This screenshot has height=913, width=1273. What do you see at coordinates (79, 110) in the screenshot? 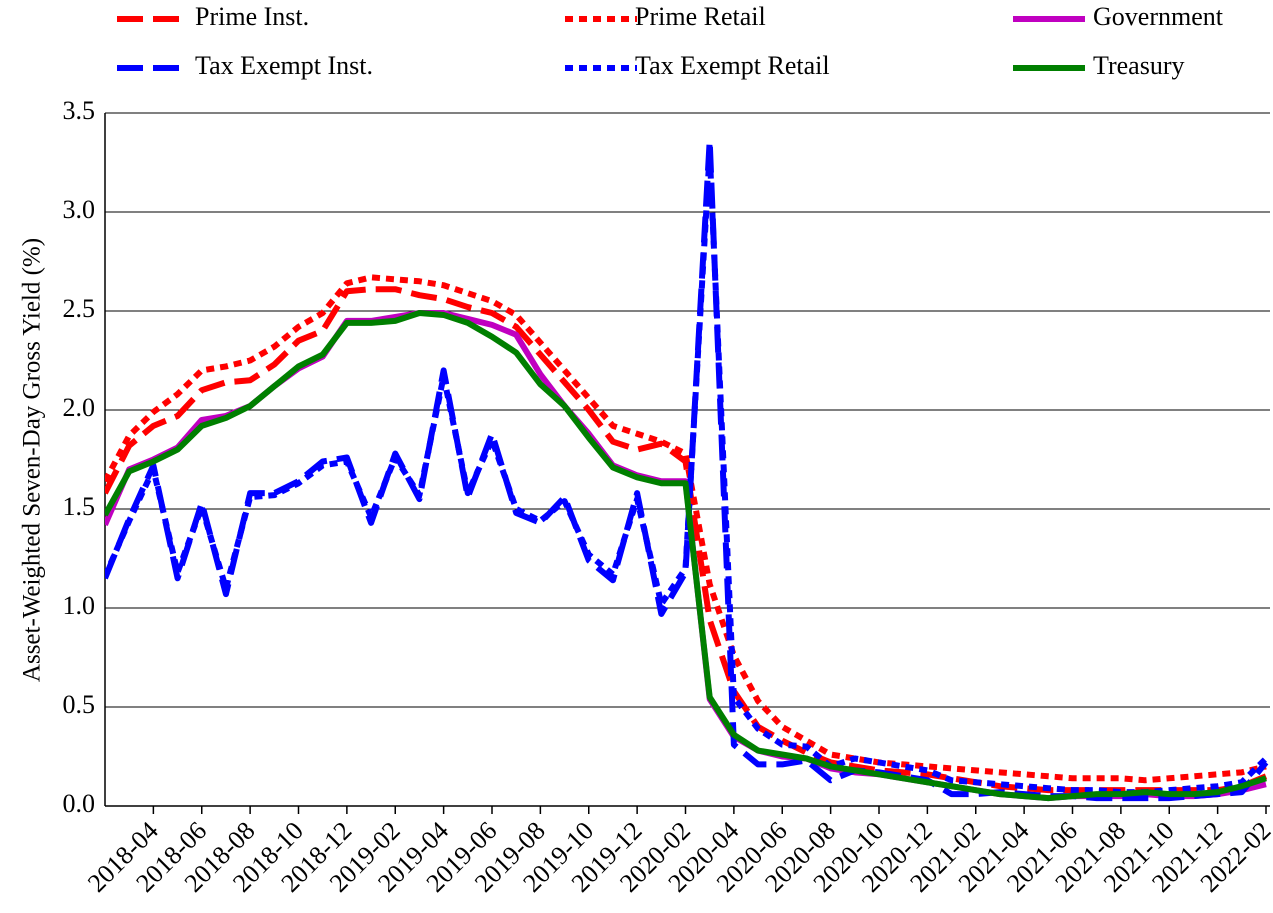
I see `y-tick-label: 3.5` at bounding box center [79, 110].